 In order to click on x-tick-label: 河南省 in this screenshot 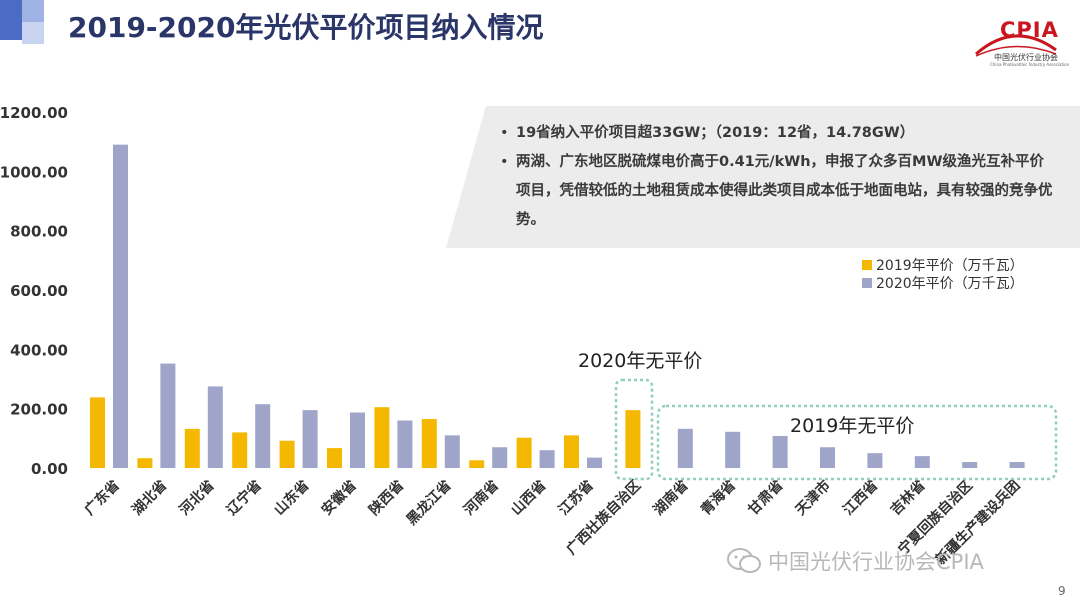, I will do `click(481, 498)`.